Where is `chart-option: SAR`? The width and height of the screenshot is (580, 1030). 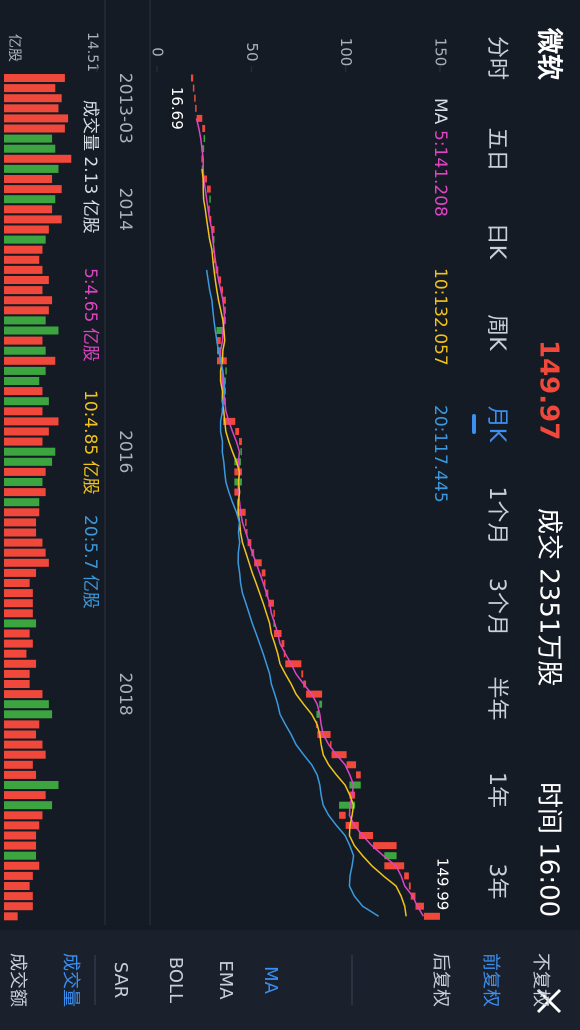 chart-option: SAR is located at coordinates (120, 980).